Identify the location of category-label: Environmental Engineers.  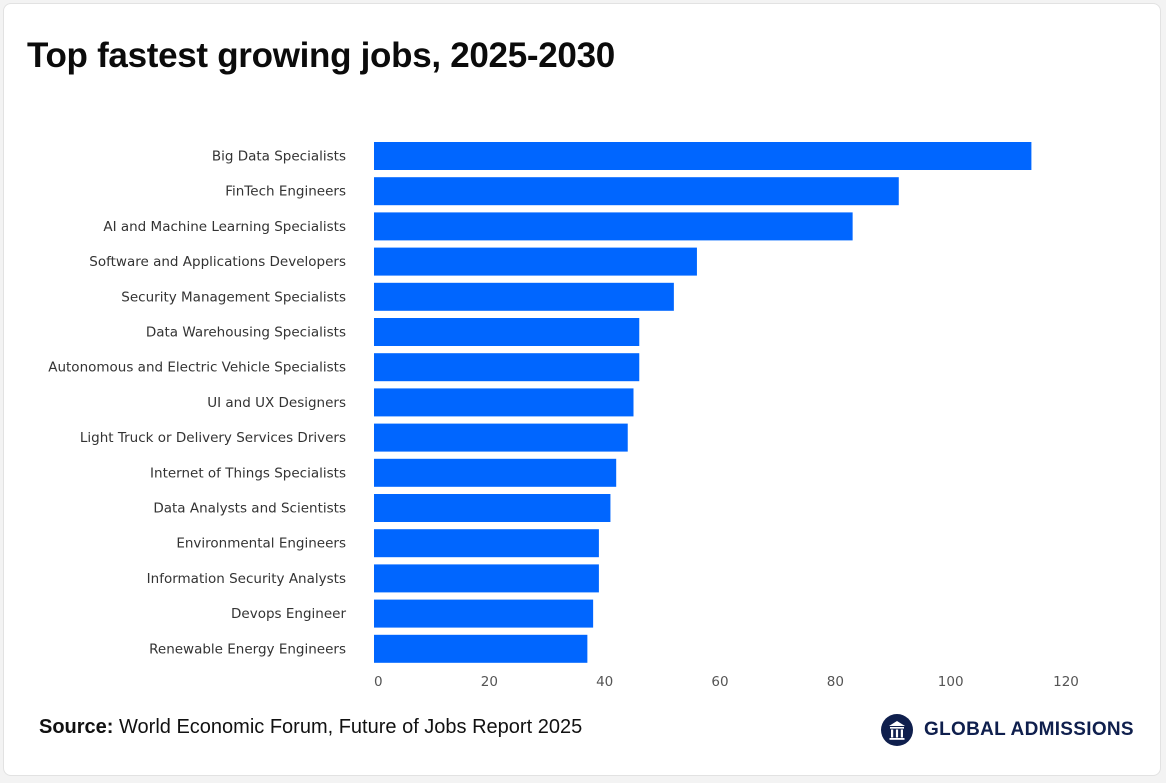
(261, 544).